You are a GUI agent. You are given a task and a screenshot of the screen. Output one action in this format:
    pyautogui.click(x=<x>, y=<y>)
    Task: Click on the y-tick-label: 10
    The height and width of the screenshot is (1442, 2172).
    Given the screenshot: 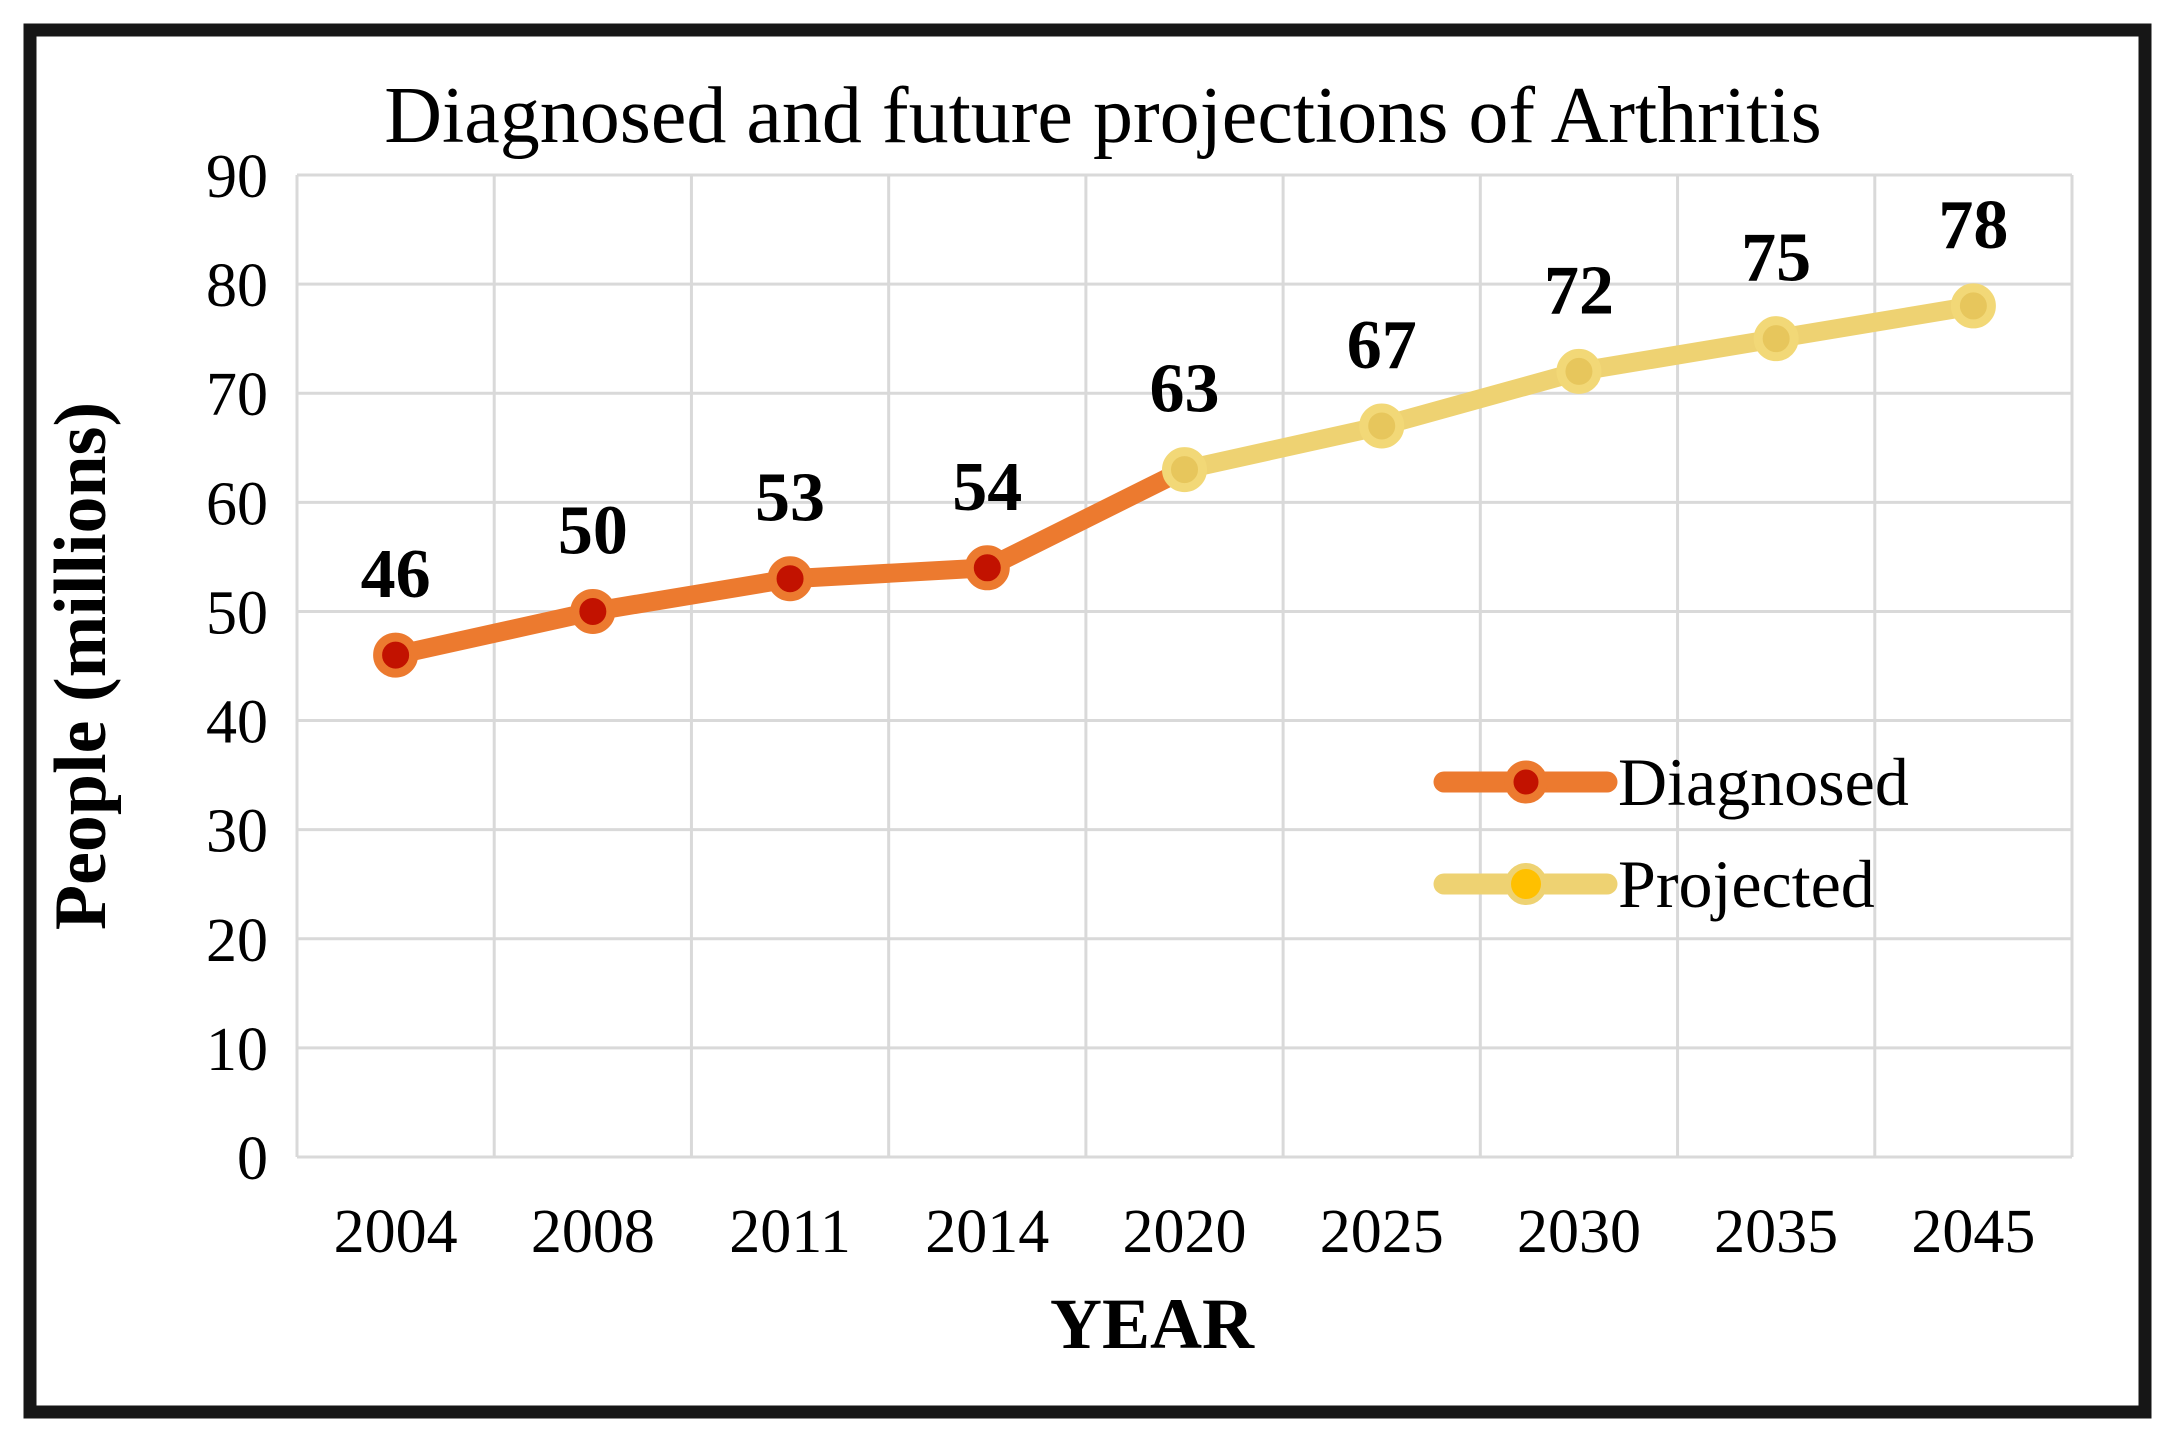 What is the action you would take?
    pyautogui.click(x=237, y=1050)
    